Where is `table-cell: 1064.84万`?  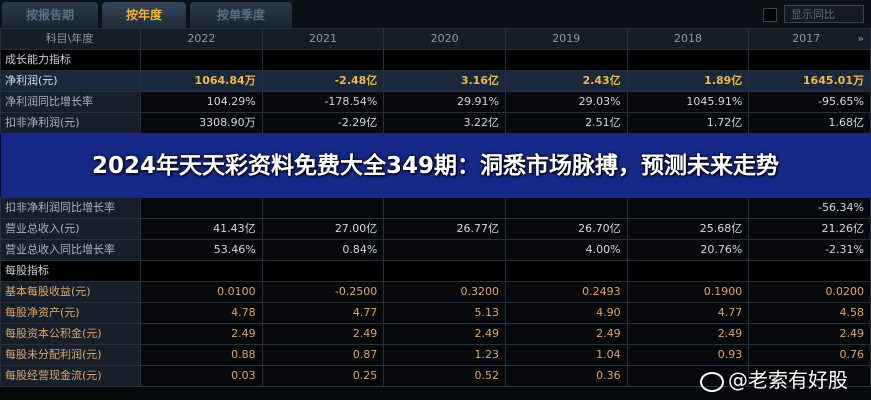 table-cell: 1064.84万 is located at coordinates (201, 81).